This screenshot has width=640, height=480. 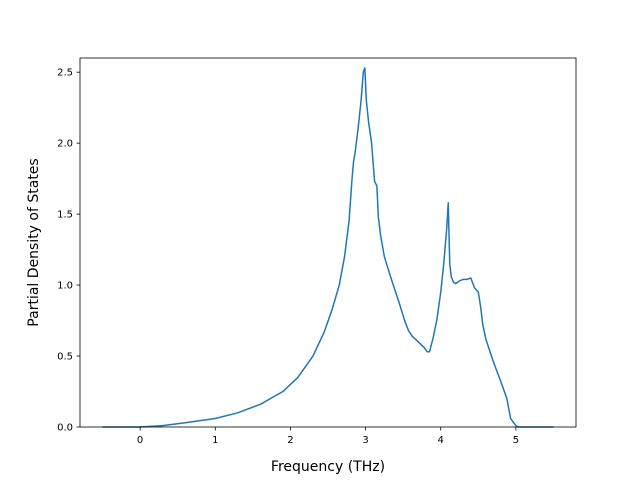 I want to click on x-tick-label: 2, so click(x=290, y=440).